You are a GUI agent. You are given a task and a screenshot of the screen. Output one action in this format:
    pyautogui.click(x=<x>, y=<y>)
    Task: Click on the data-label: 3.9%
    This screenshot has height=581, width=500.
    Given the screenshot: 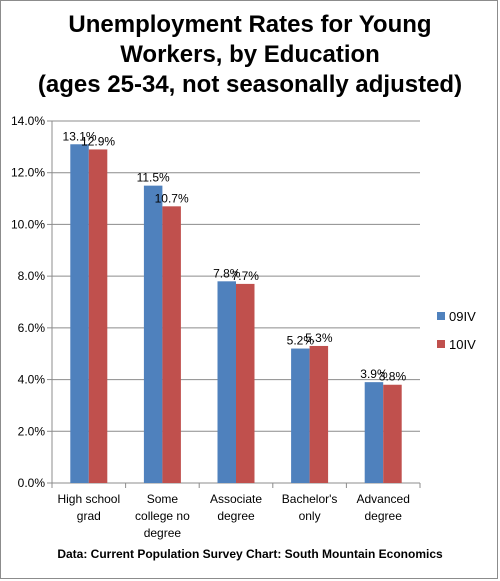 What is the action you would take?
    pyautogui.click(x=374, y=374)
    